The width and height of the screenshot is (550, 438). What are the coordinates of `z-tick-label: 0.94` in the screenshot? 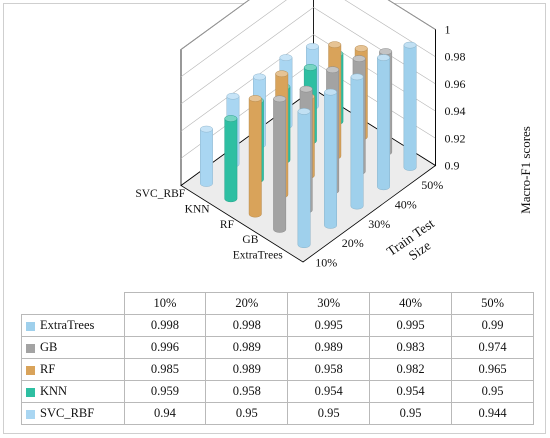 It's located at (455, 111).